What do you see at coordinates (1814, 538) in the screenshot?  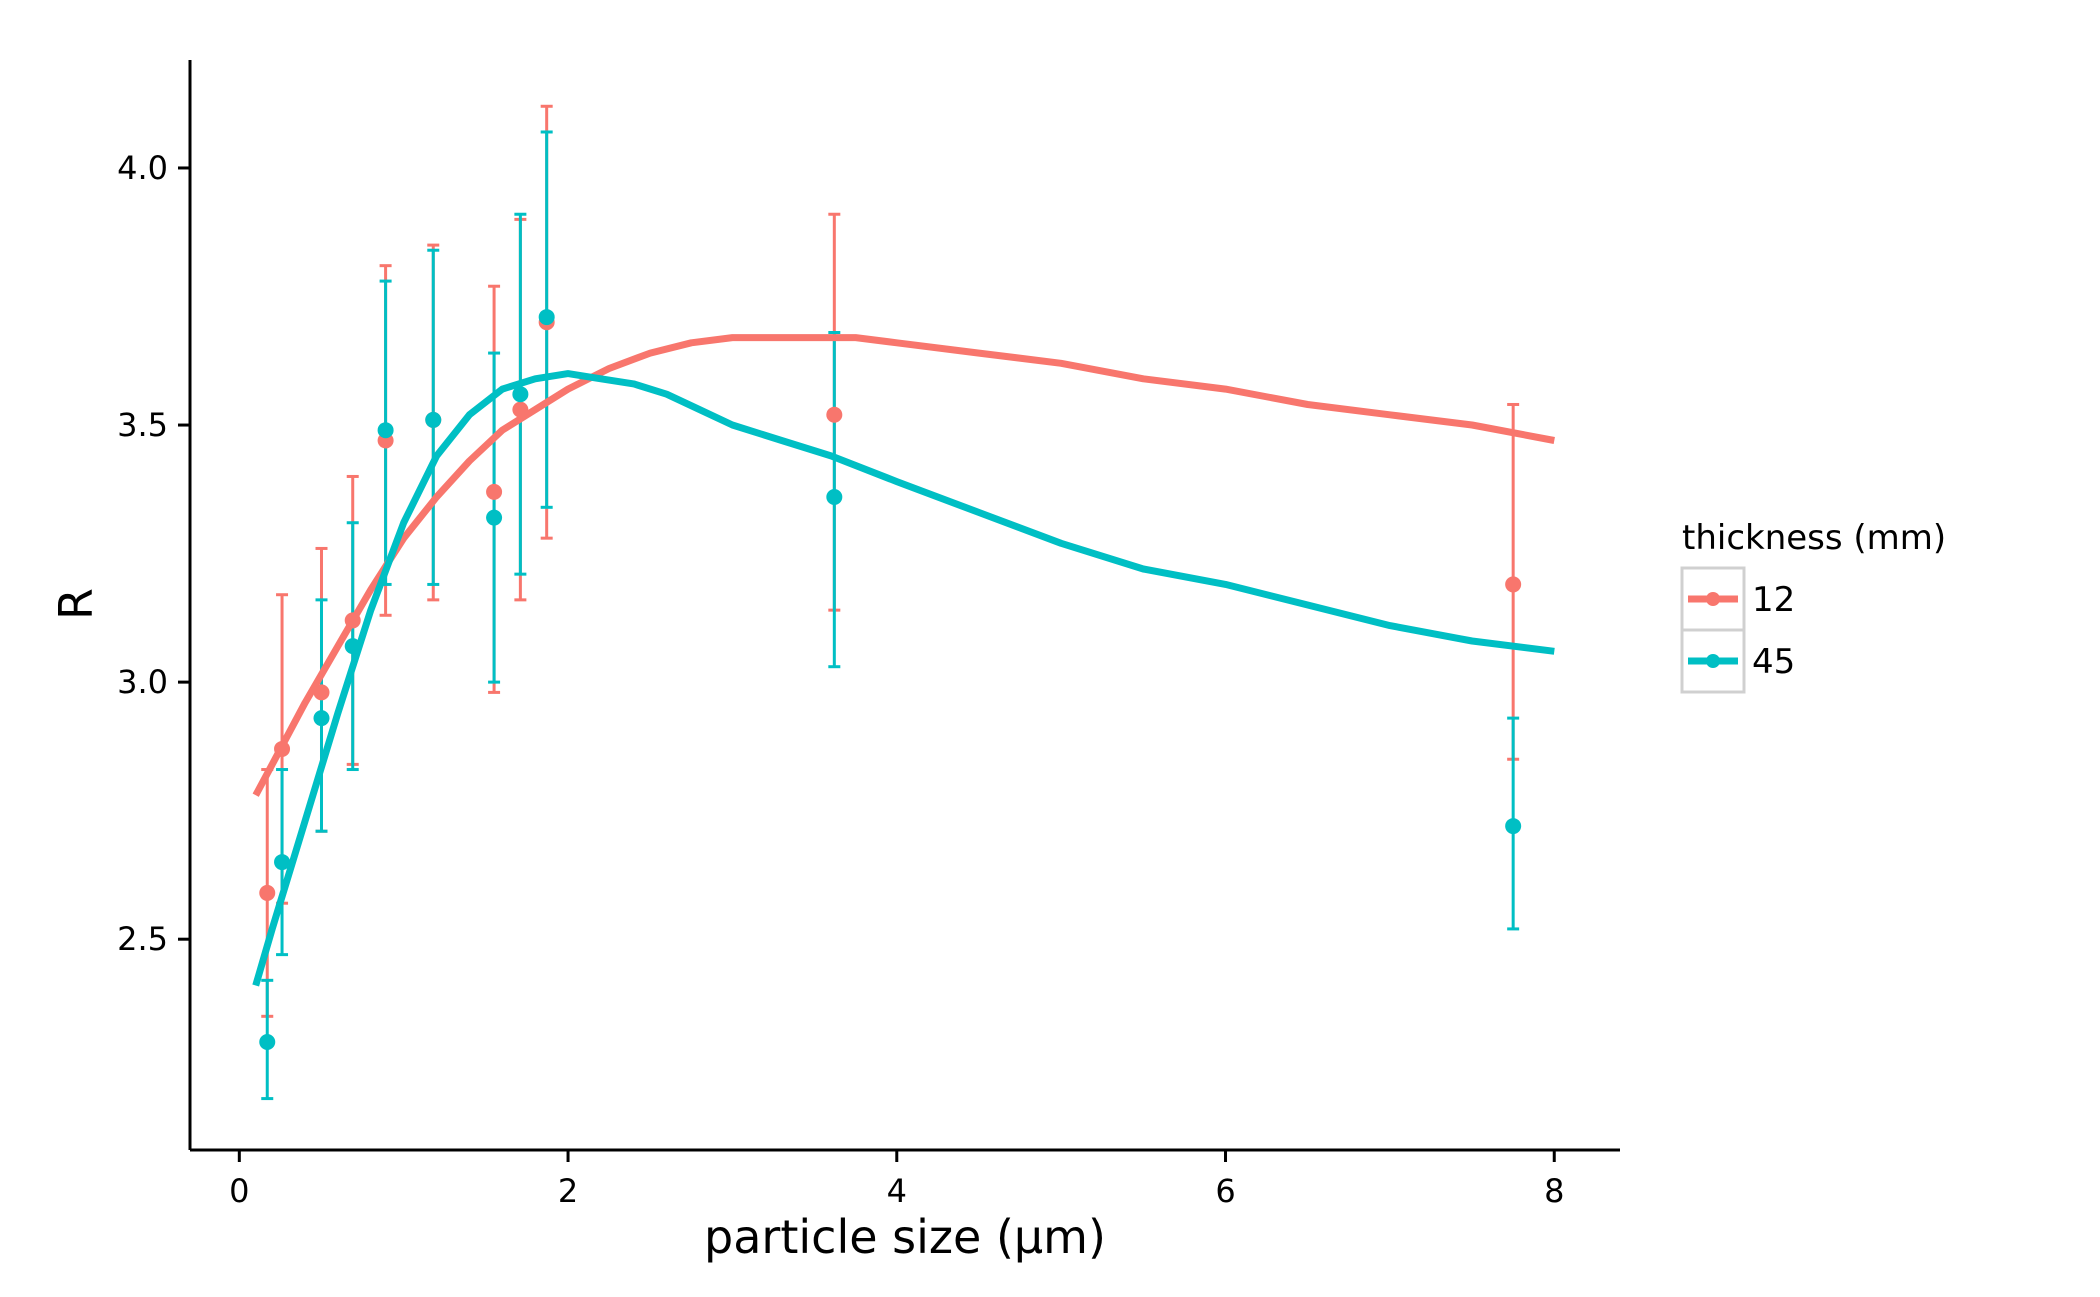 I see `legend-title: thickness (mm)` at bounding box center [1814, 538].